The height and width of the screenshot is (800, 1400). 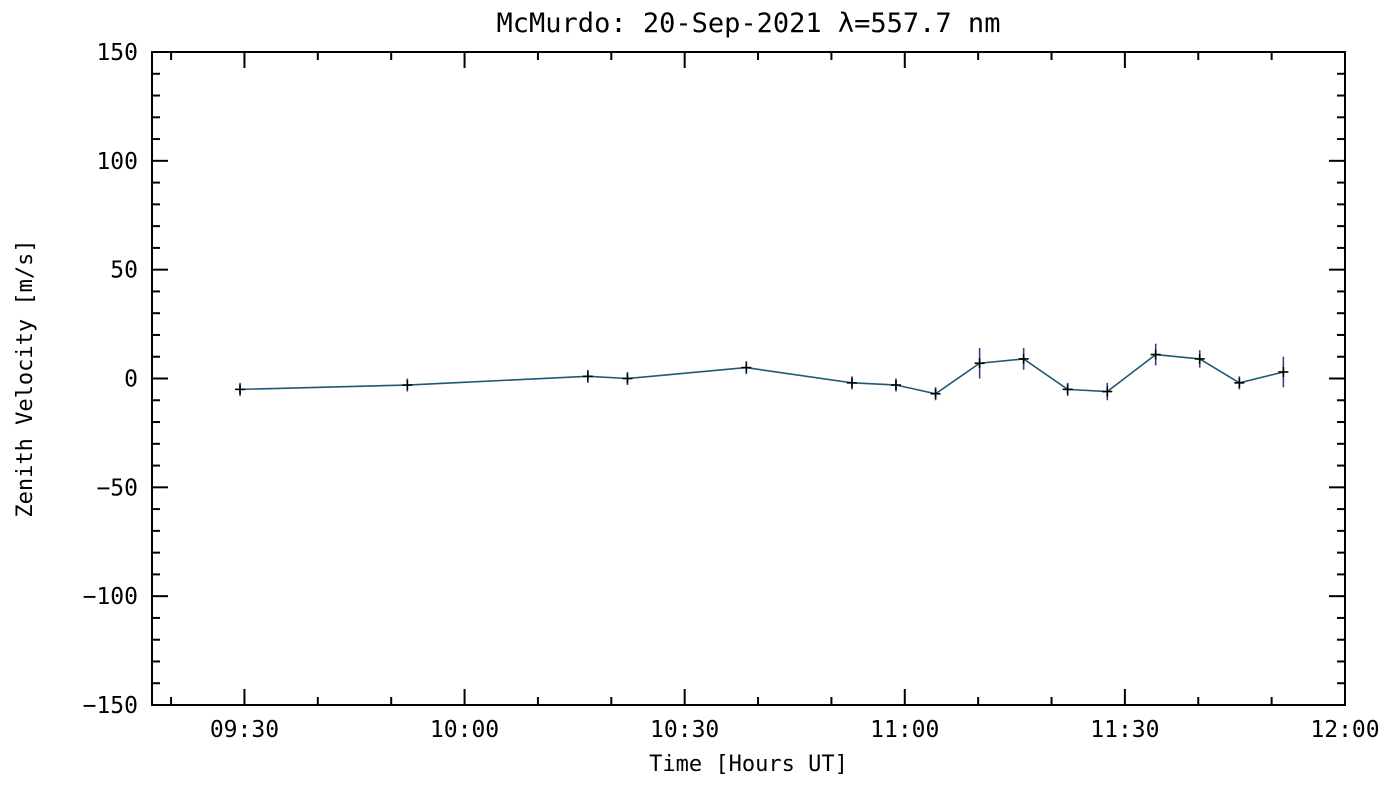 I want to click on x-tick-label: 11:30, so click(x=1124, y=730).